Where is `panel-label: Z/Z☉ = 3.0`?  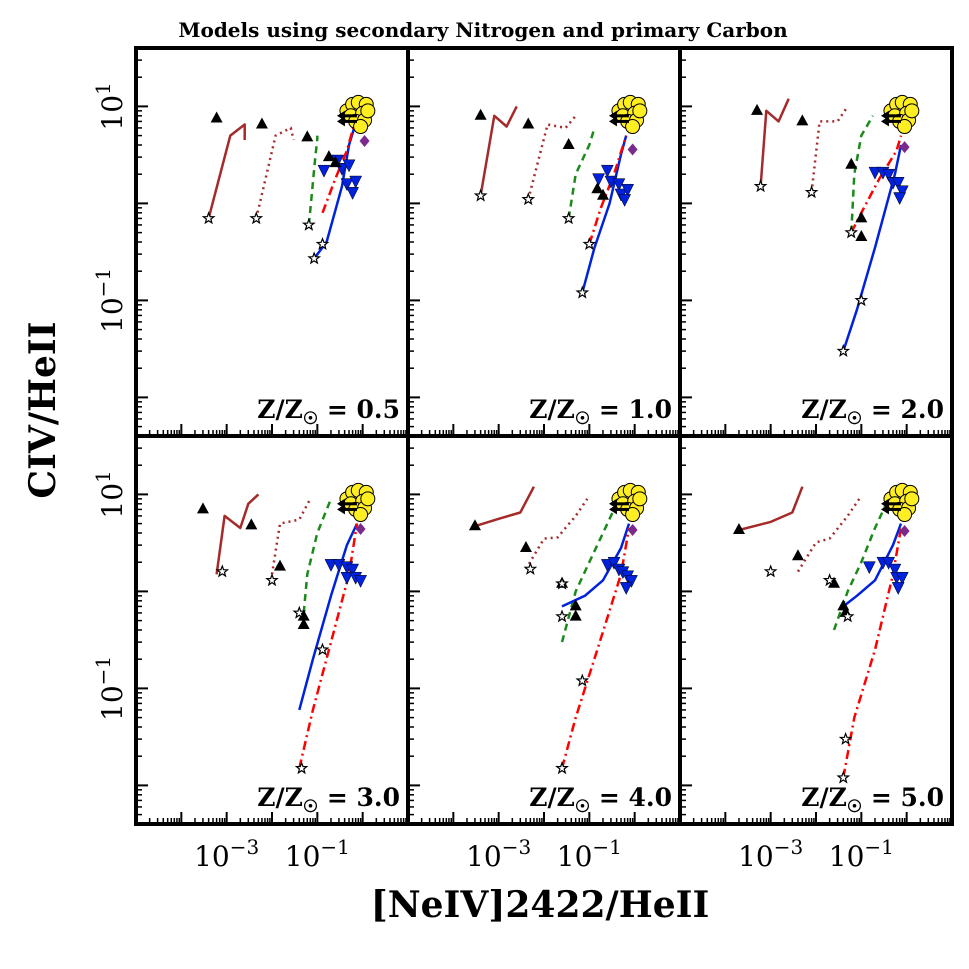
panel-label: Z/Z☉ = 3.0 is located at coordinates (328, 800).